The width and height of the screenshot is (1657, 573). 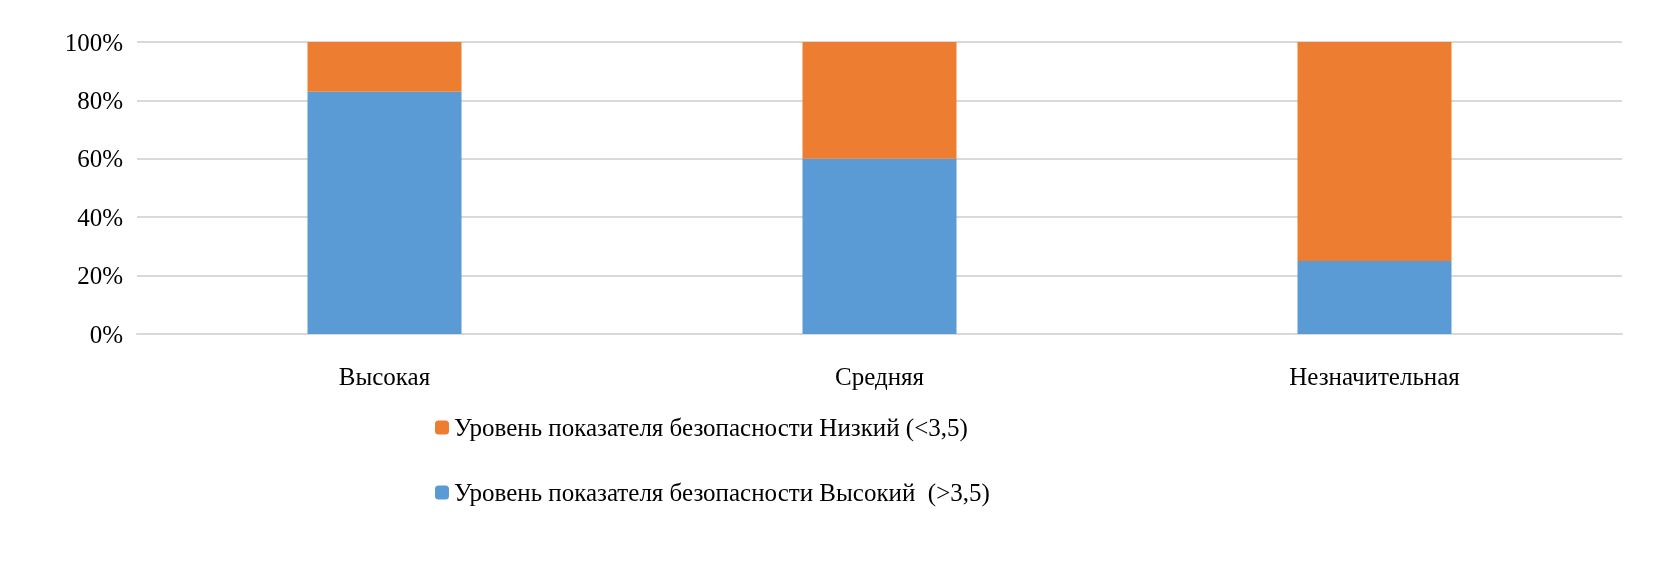 I want to click on y-tick-label: 60%, so click(x=100, y=159).